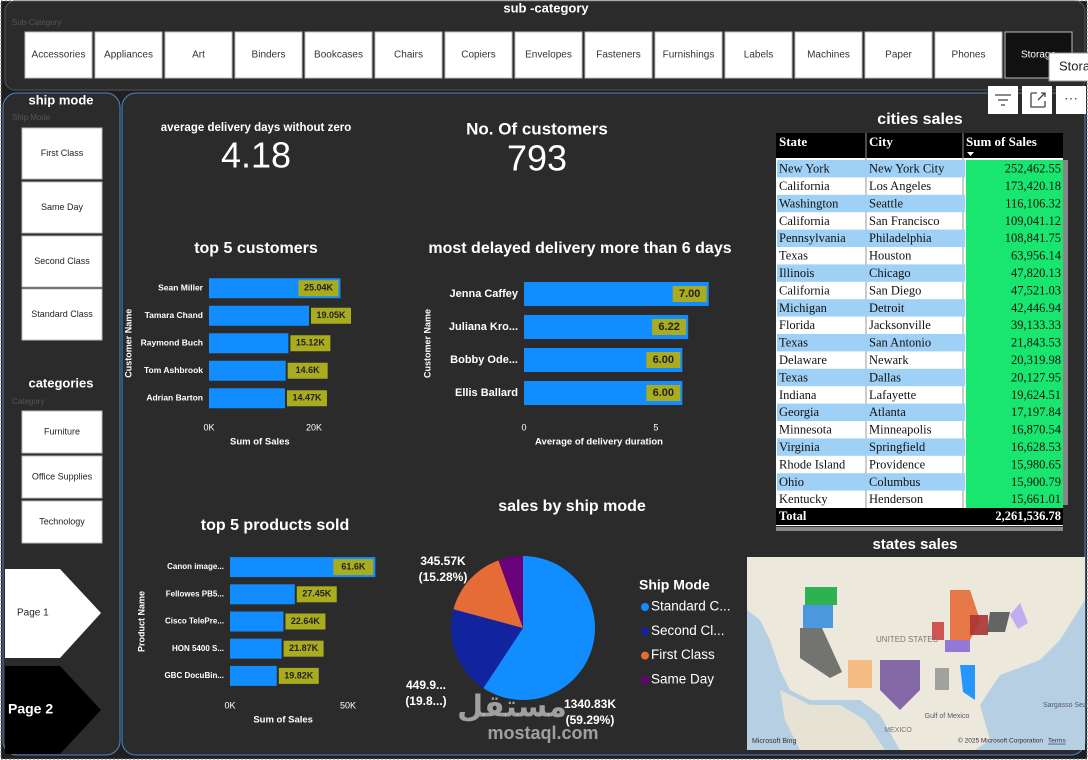 The height and width of the screenshot is (760, 1088). I want to click on table-title: cities sales, so click(920, 119).